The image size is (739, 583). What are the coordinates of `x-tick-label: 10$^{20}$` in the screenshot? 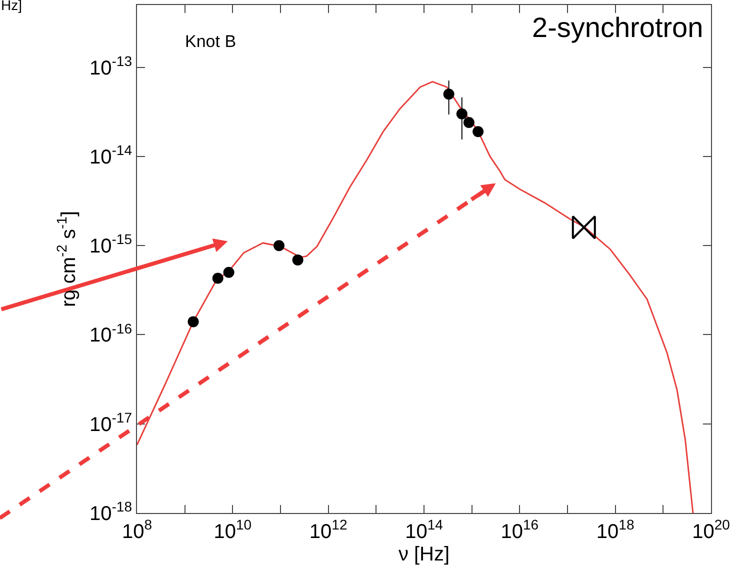 It's located at (711, 529).